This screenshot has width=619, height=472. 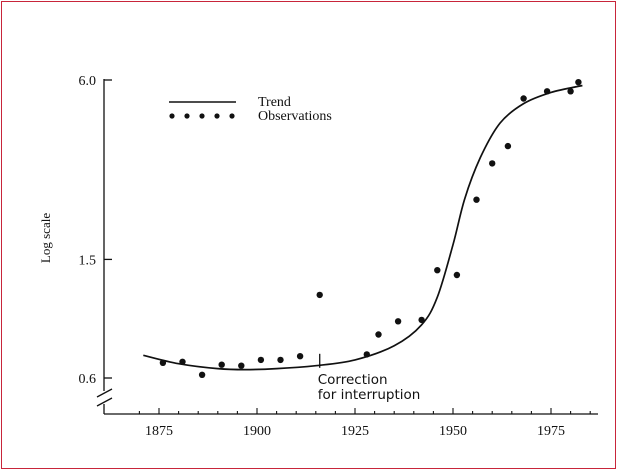 What do you see at coordinates (274, 102) in the screenshot?
I see `legend-trend-label: Trend` at bounding box center [274, 102].